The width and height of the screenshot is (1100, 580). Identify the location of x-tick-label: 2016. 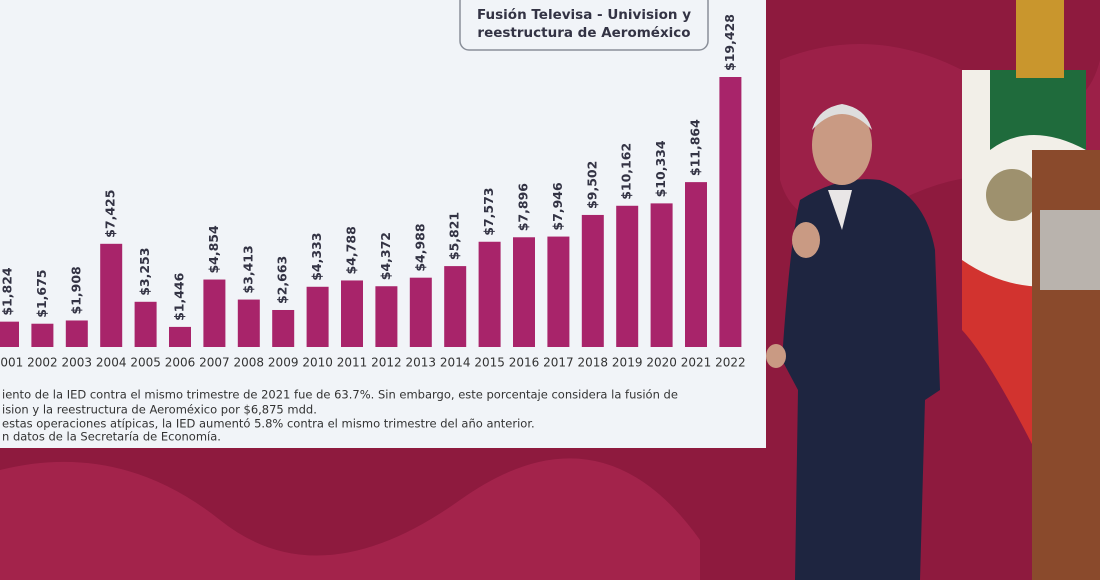
(524, 363).